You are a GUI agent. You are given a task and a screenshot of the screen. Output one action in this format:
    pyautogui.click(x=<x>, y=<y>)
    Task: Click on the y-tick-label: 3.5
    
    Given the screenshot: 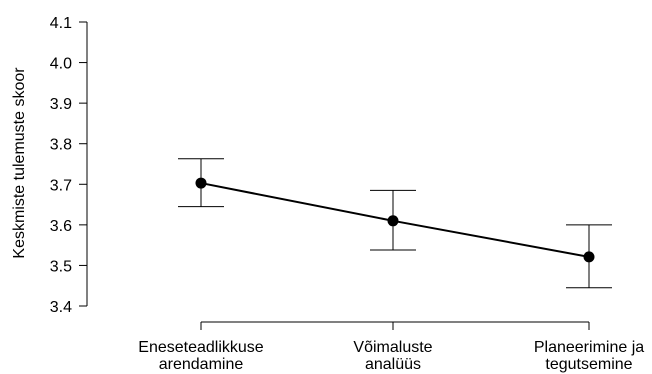 What is the action you would take?
    pyautogui.click(x=61, y=266)
    